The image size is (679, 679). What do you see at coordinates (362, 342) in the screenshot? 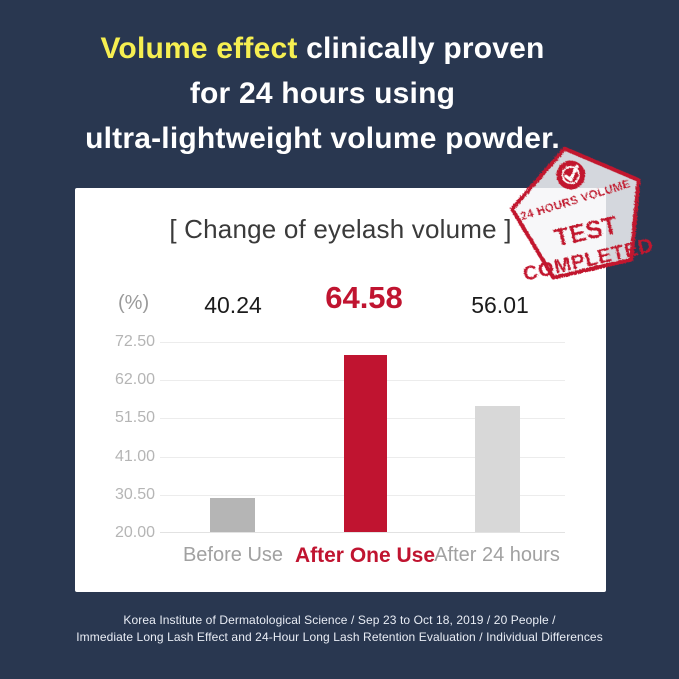
I see `gridline` at bounding box center [362, 342].